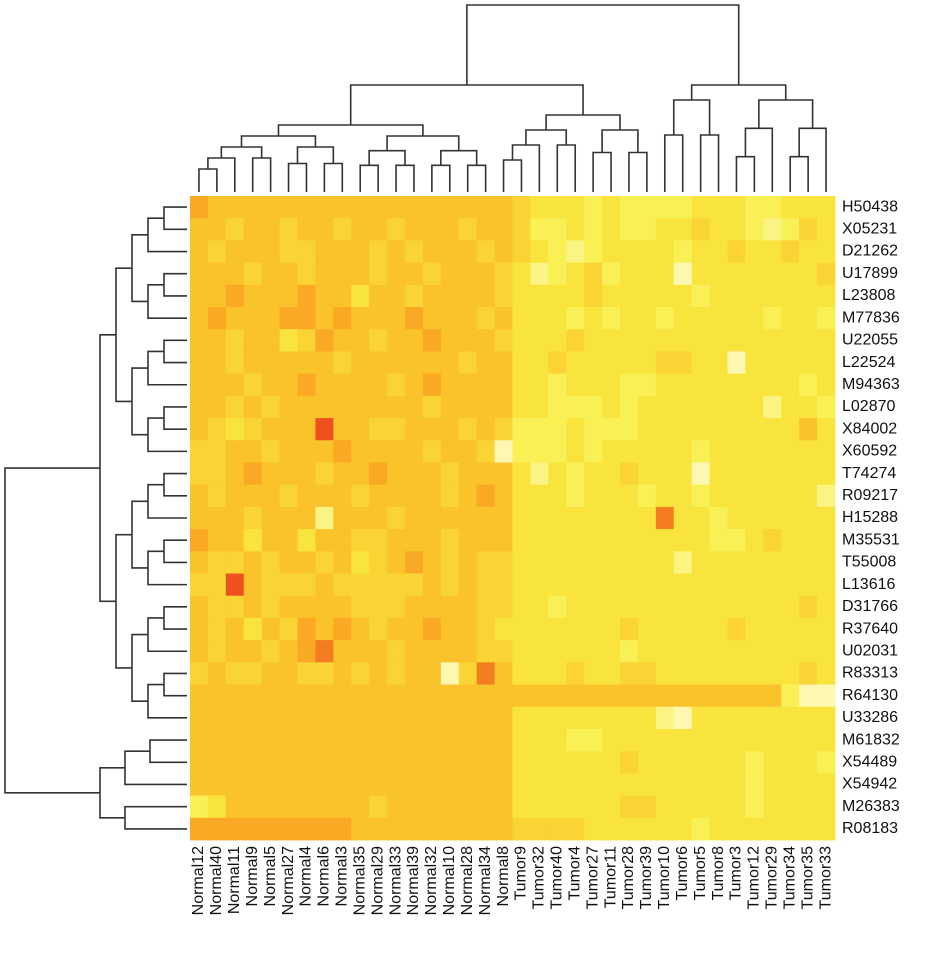  What do you see at coordinates (700, 873) in the screenshot?
I see `column-label: Tumor5` at bounding box center [700, 873].